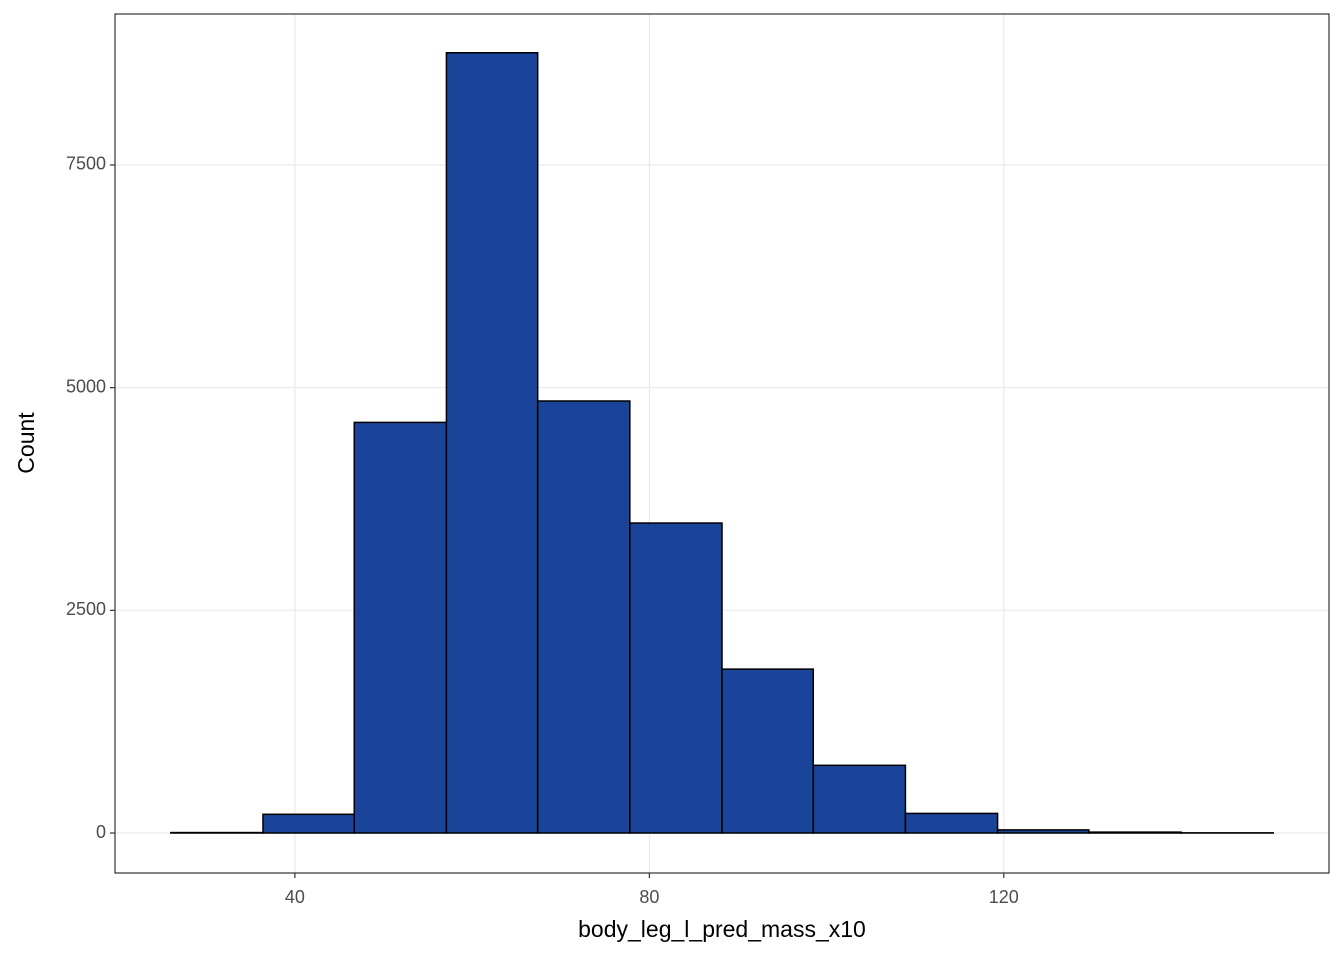 The height and width of the screenshot is (960, 1344). Describe the element at coordinates (86, 164) in the screenshot. I see `y-tick-label: 7500` at that location.